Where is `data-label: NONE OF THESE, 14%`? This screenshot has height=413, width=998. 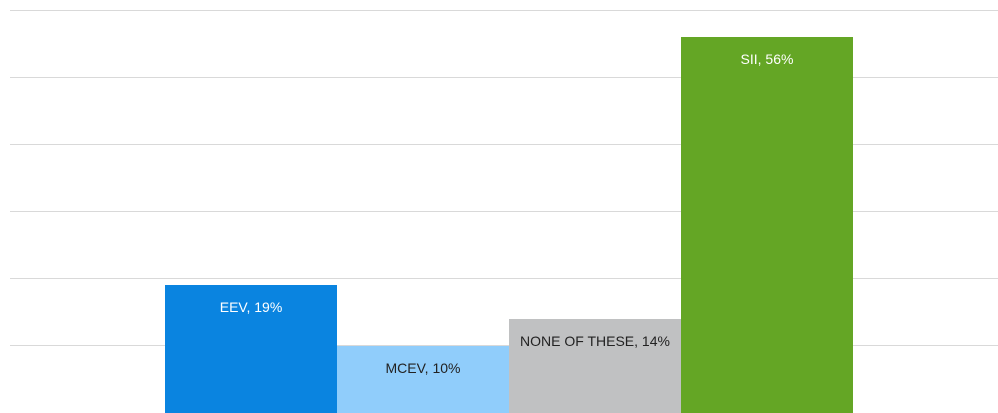
data-label: NONE OF THESE, 14% is located at coordinates (595, 340).